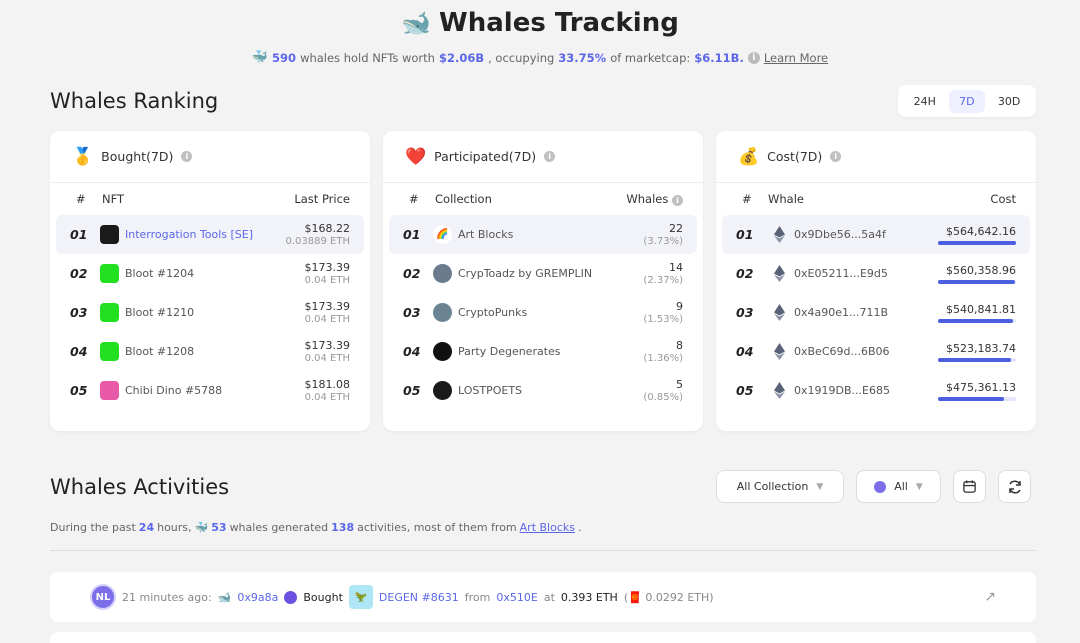 This screenshot has width=1080, height=643. Describe the element at coordinates (160, 312) in the screenshot. I see `nft-name: Bloot #1210` at that location.